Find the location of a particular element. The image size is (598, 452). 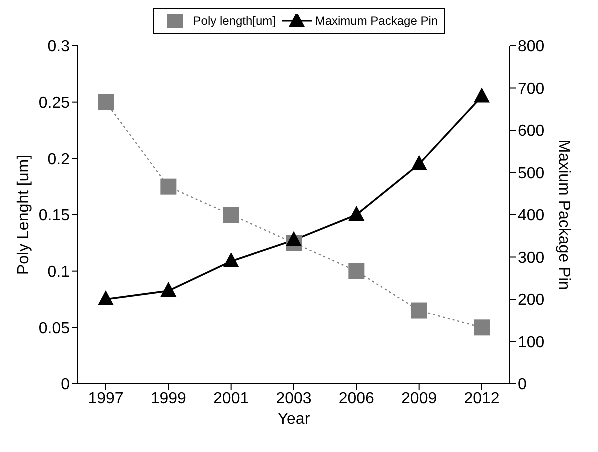

y-axis-title: Poly Lenght [um] is located at coordinates (24, 215).